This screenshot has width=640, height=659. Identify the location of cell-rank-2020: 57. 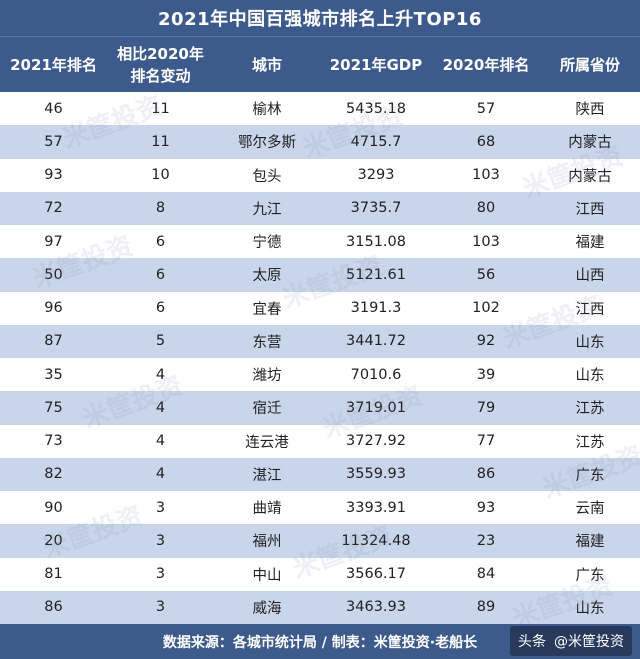
(486, 108).